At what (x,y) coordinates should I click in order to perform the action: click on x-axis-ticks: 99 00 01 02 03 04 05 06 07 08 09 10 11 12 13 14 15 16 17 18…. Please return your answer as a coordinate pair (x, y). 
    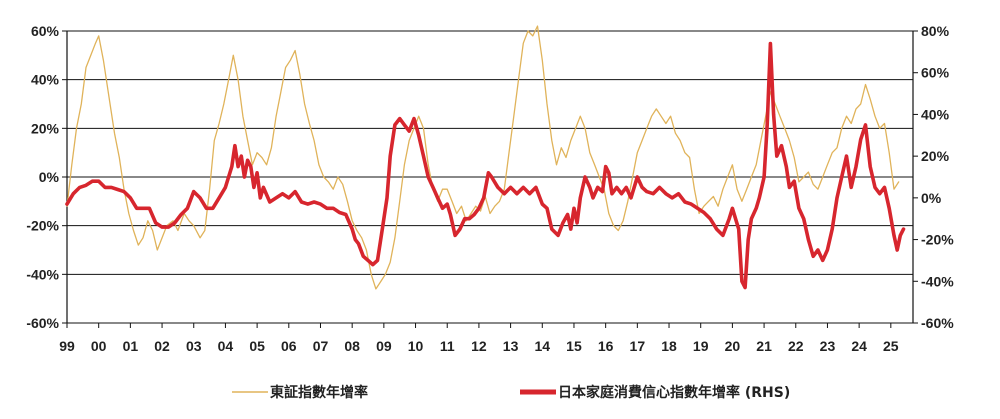
    Looking at the image, I should click on (479, 338).